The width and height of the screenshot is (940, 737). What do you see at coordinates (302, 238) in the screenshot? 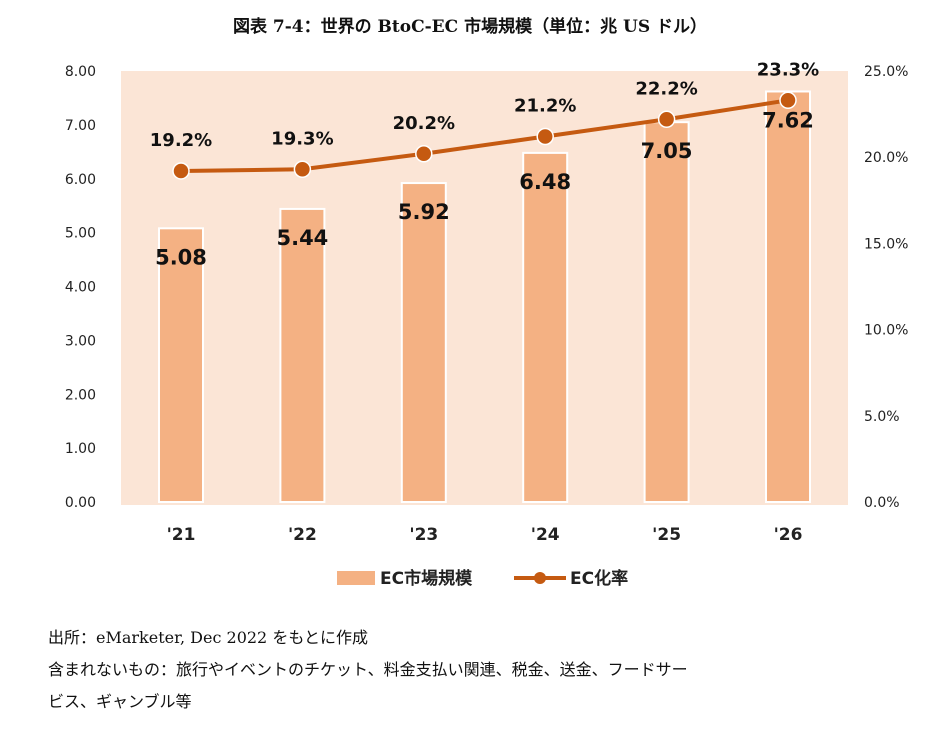
I see `bar-data-label: 5.44` at bounding box center [302, 238].